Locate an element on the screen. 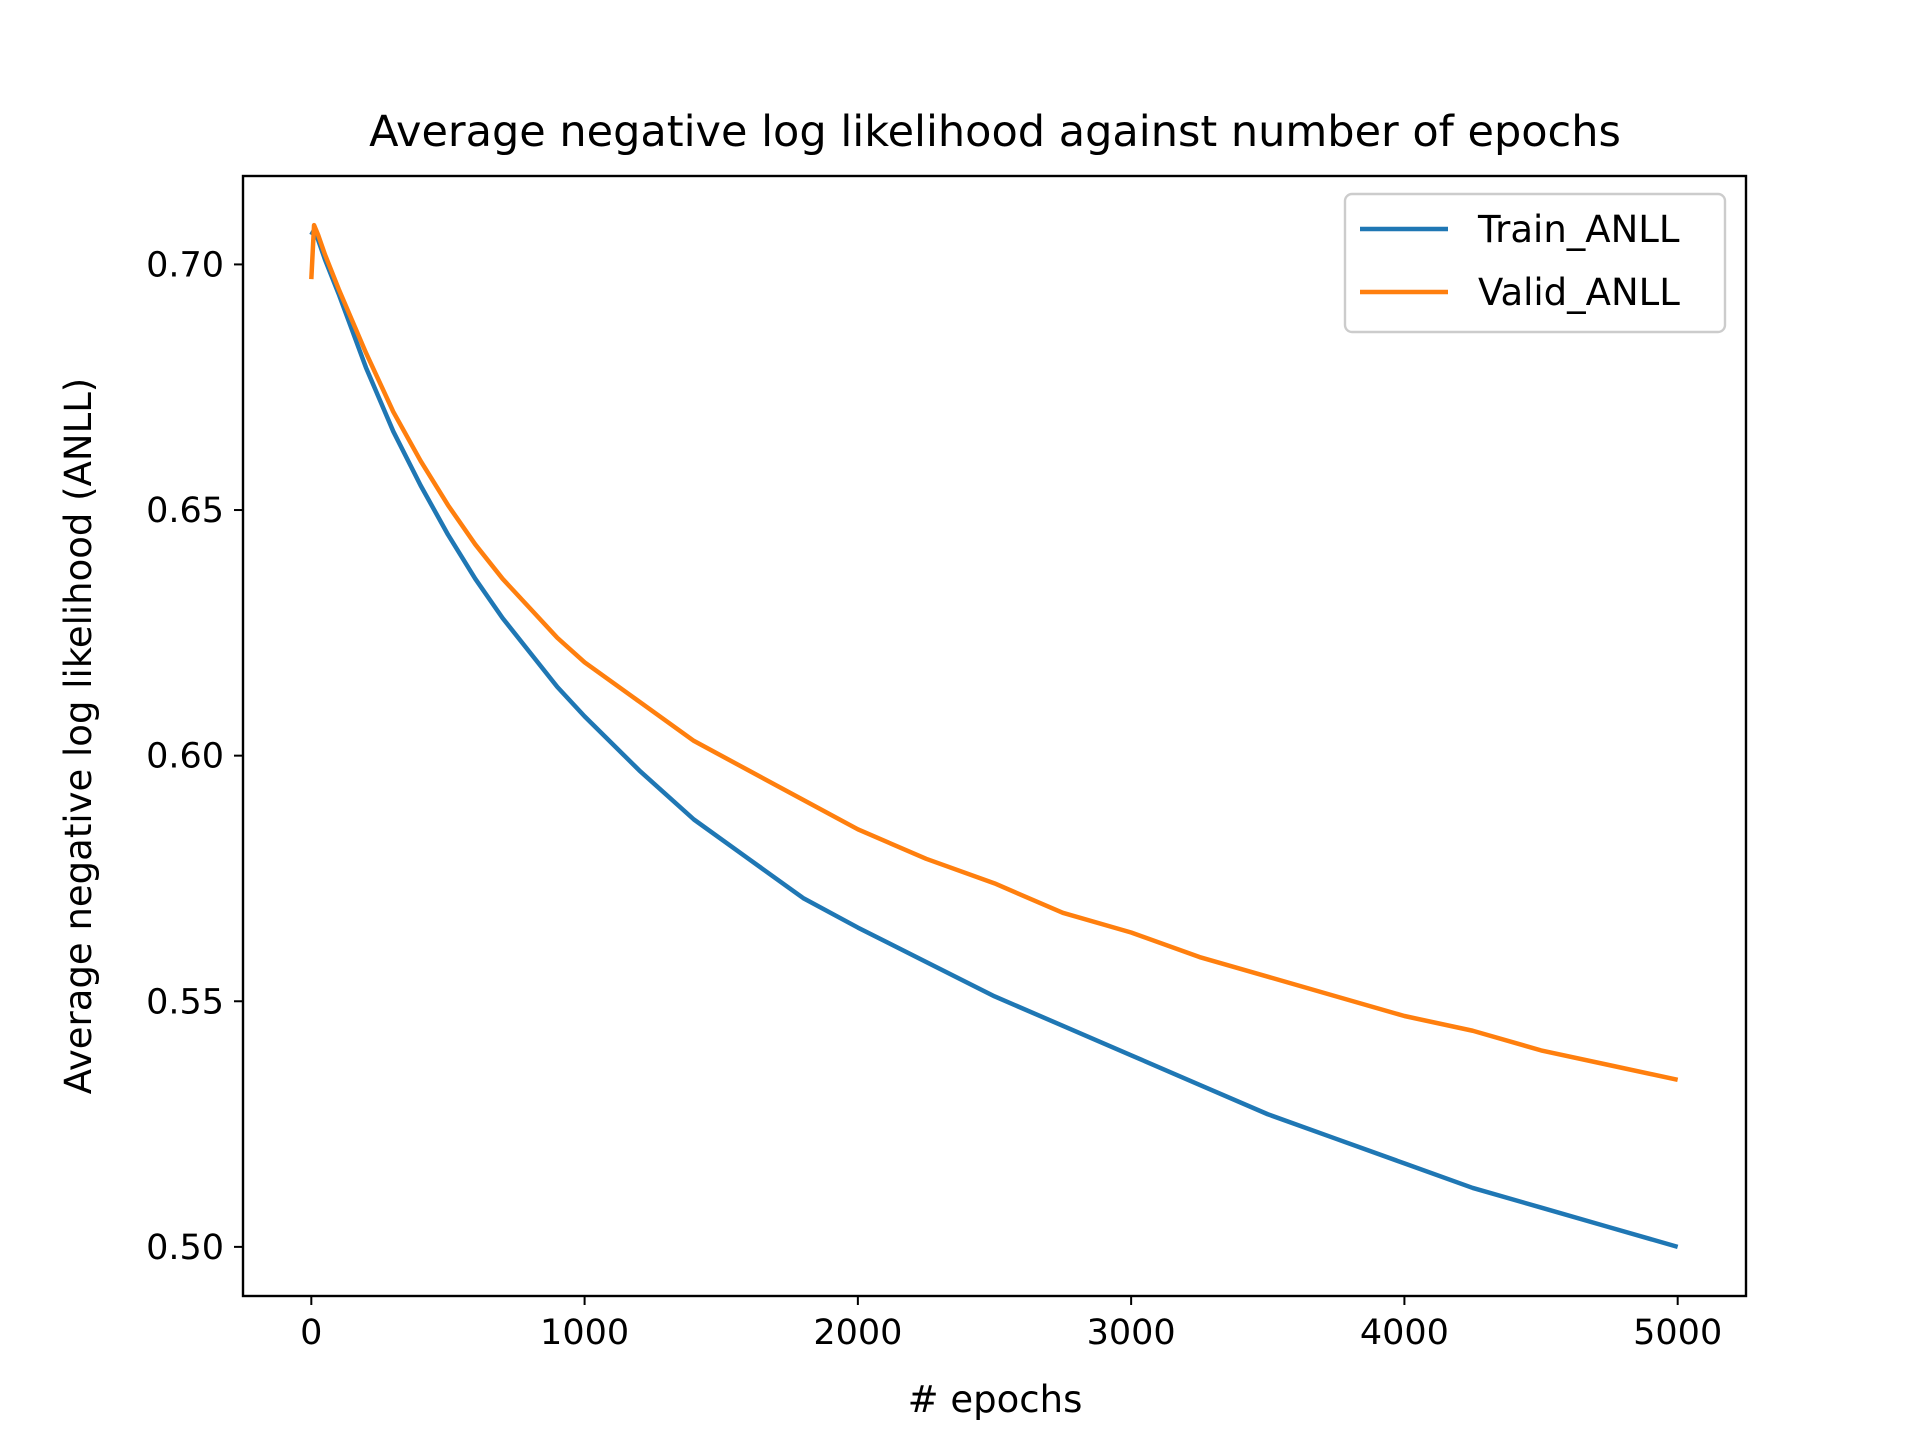  x-axis-ticks: 0 1000 2000 3000 4000 5000 is located at coordinates (1011, 1324).